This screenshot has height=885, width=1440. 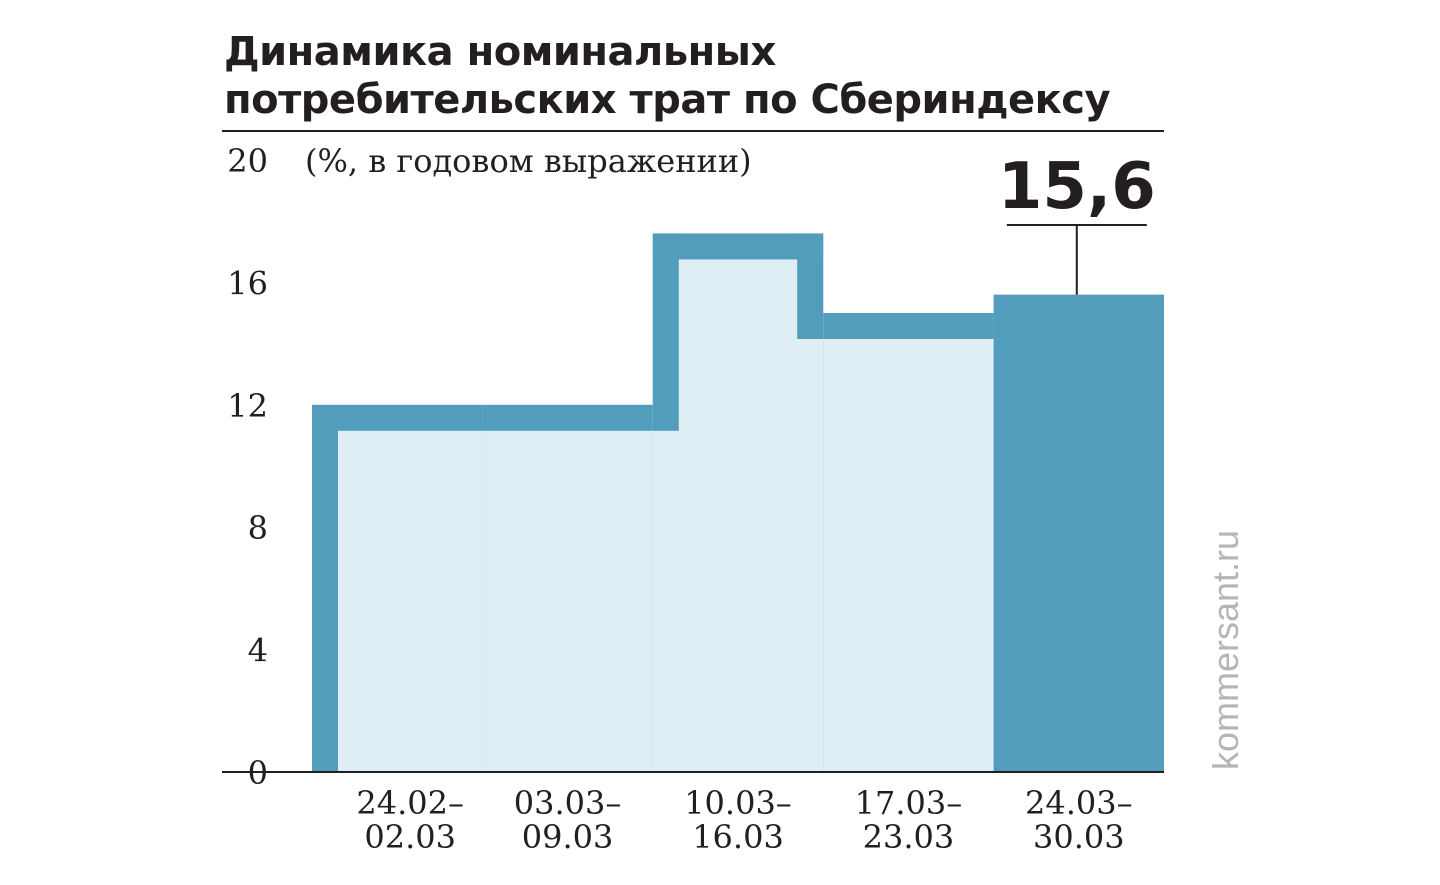 I want to click on x-category-line: 17.03–, so click(x=909, y=803).